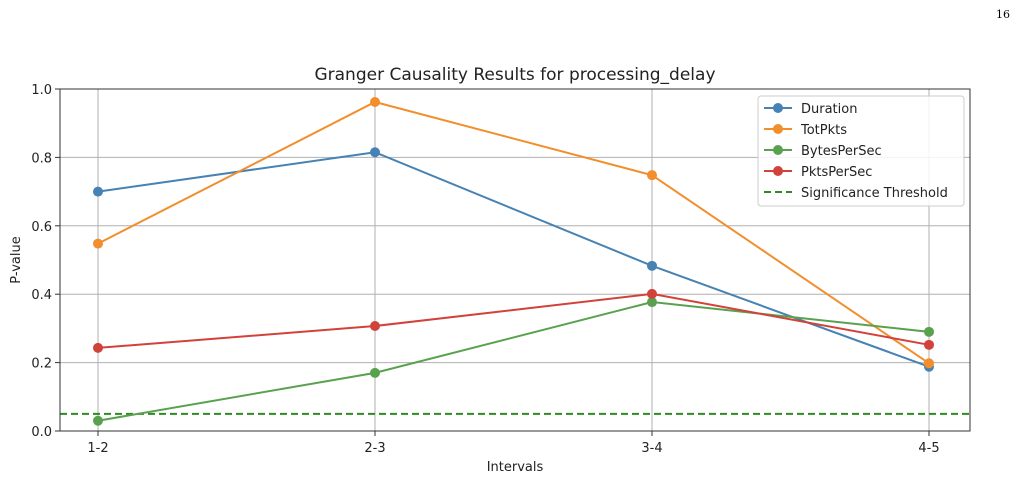  Describe the element at coordinates (778, 150) in the screenshot. I see `legend-marker-bytespersec` at that location.